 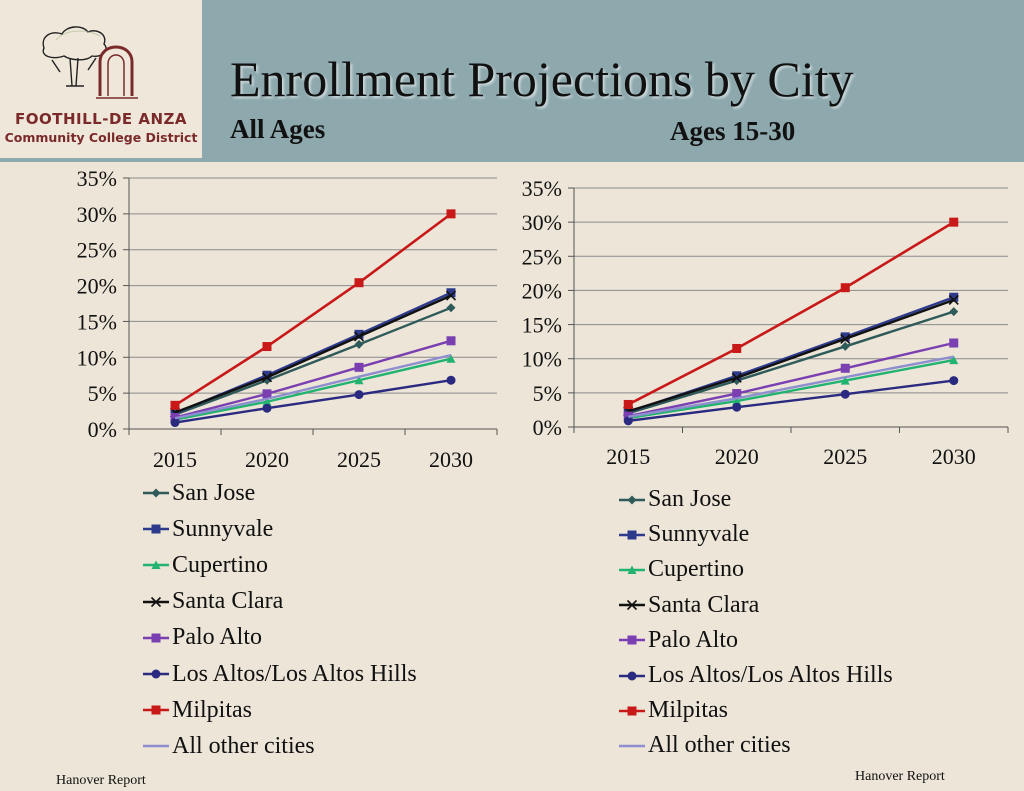 I want to click on x-tick-label: 2020, so click(x=737, y=456).